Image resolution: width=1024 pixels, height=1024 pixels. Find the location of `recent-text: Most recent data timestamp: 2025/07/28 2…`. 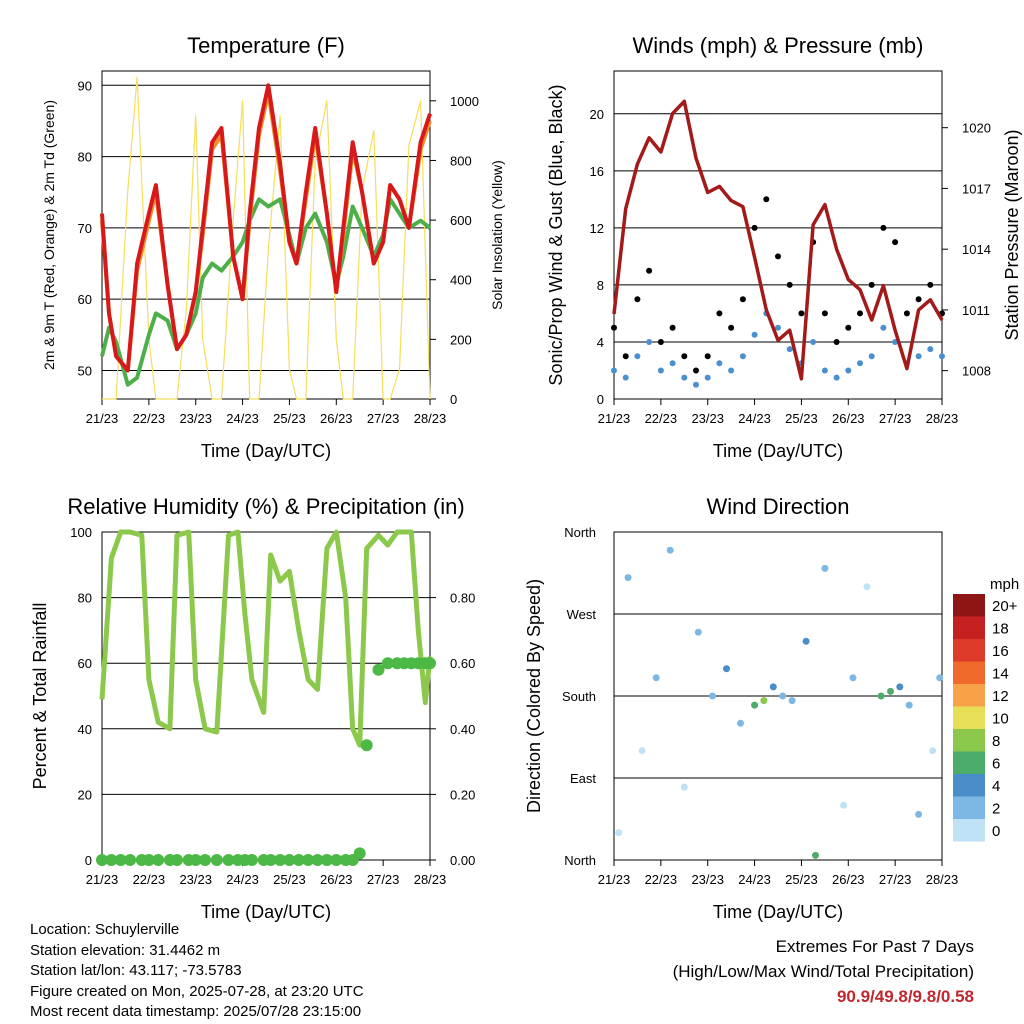

recent-text: Most recent data timestamp: 2025/07/28 2… is located at coordinates (196, 1011).